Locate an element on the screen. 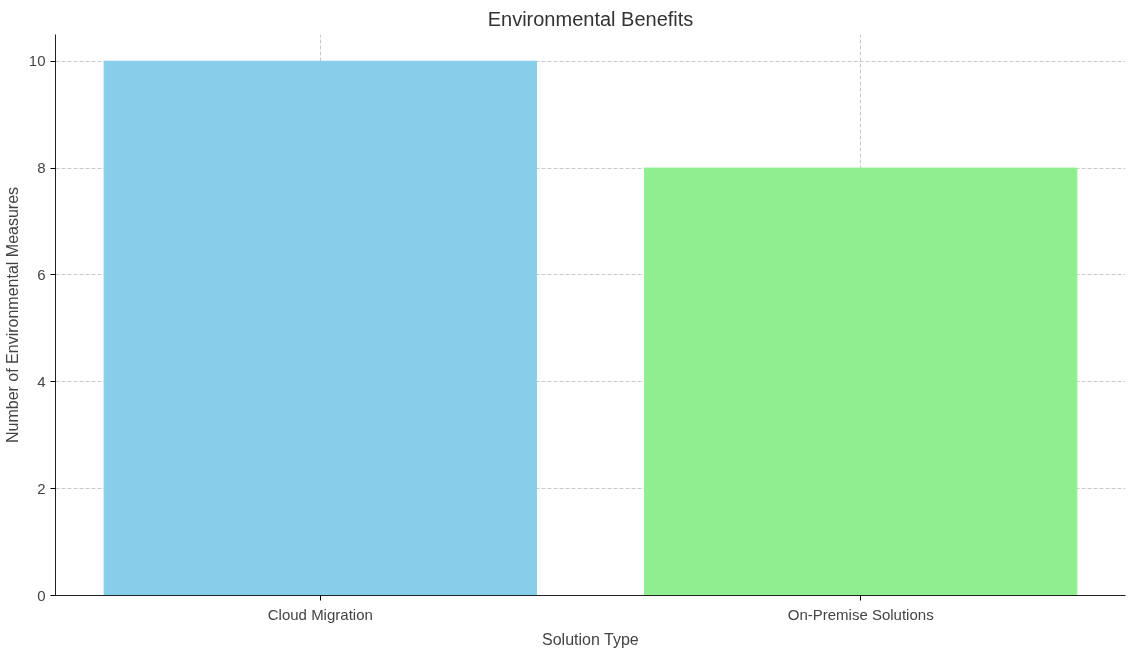 This screenshot has width=1134, height=654. y-tick-label: 0 is located at coordinates (41, 595).